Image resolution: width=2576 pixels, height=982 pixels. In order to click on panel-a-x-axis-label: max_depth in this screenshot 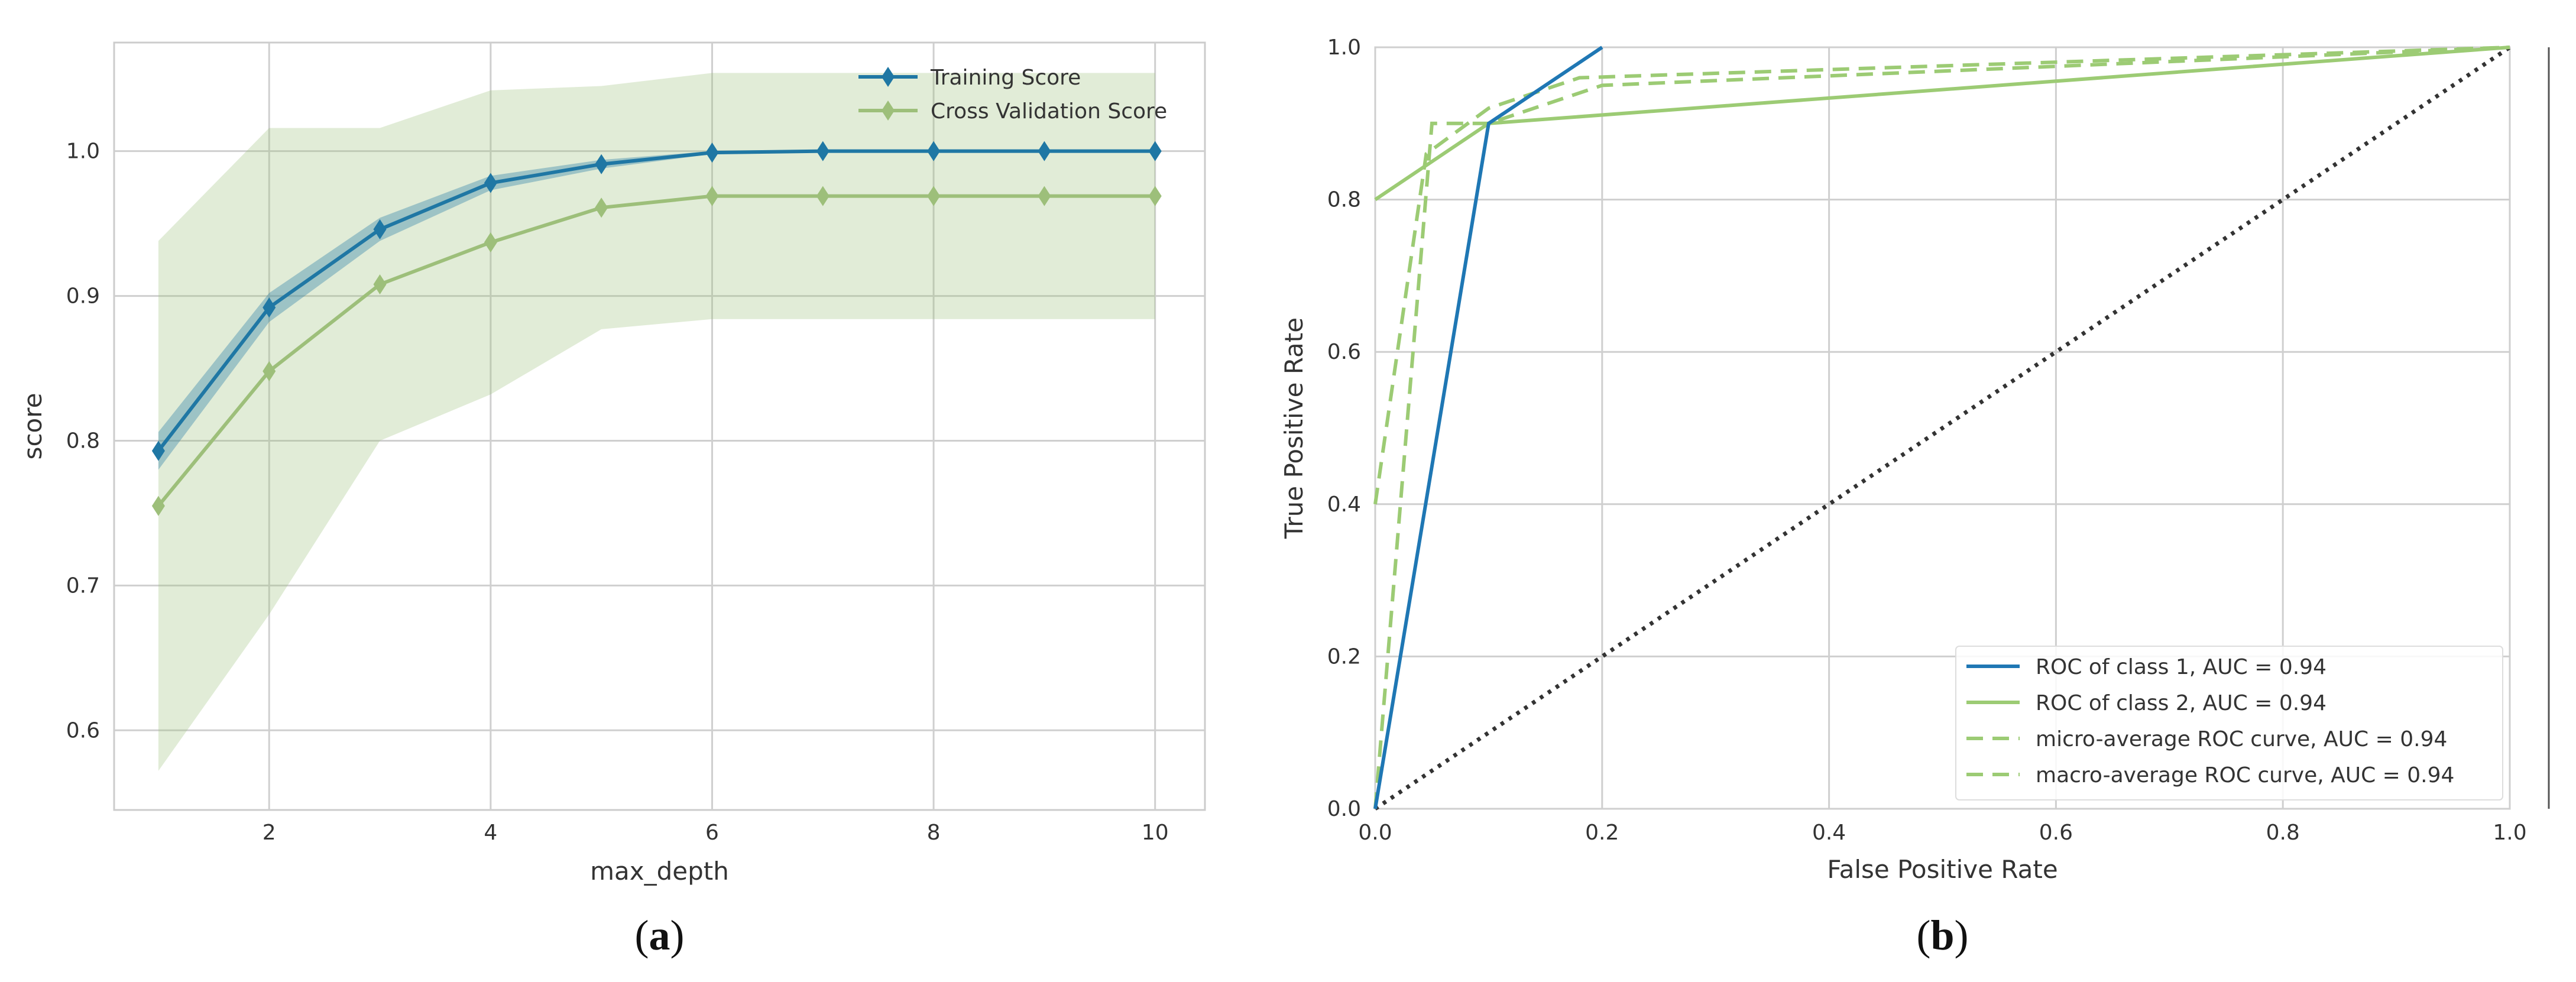, I will do `click(659, 871)`.